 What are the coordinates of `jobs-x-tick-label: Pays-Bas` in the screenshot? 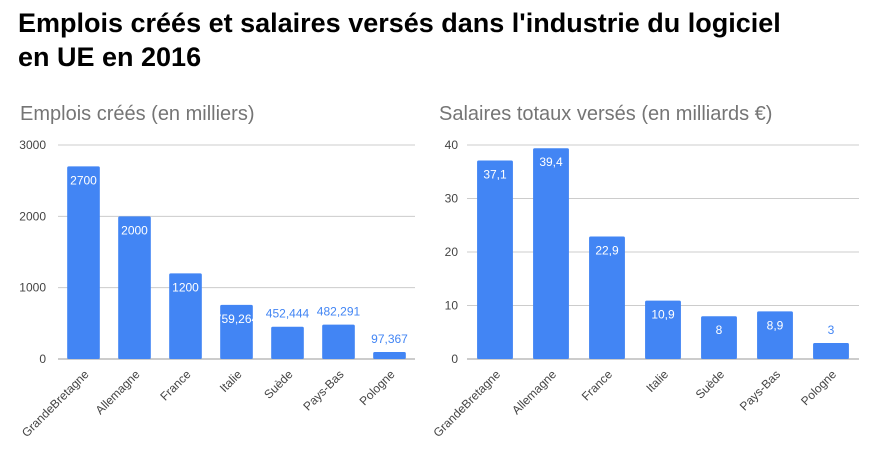 It's located at (323, 390).